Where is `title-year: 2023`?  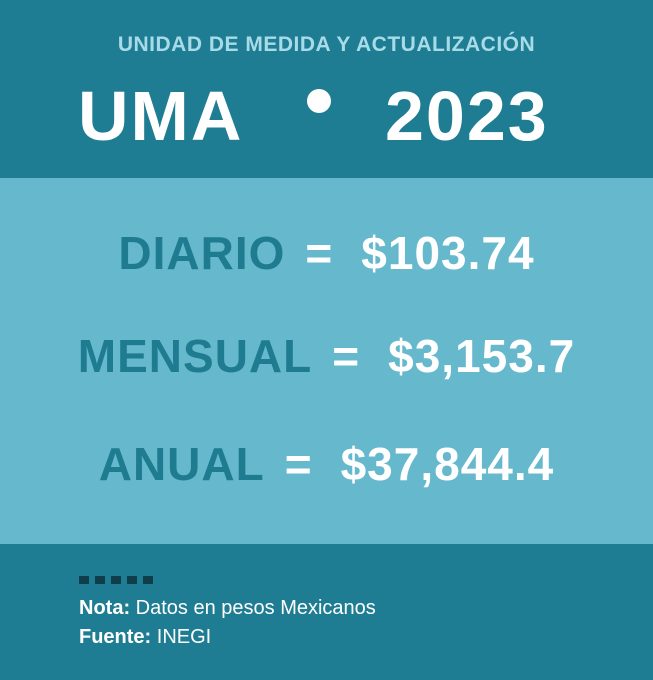 title-year: 2023 is located at coordinates (467, 116).